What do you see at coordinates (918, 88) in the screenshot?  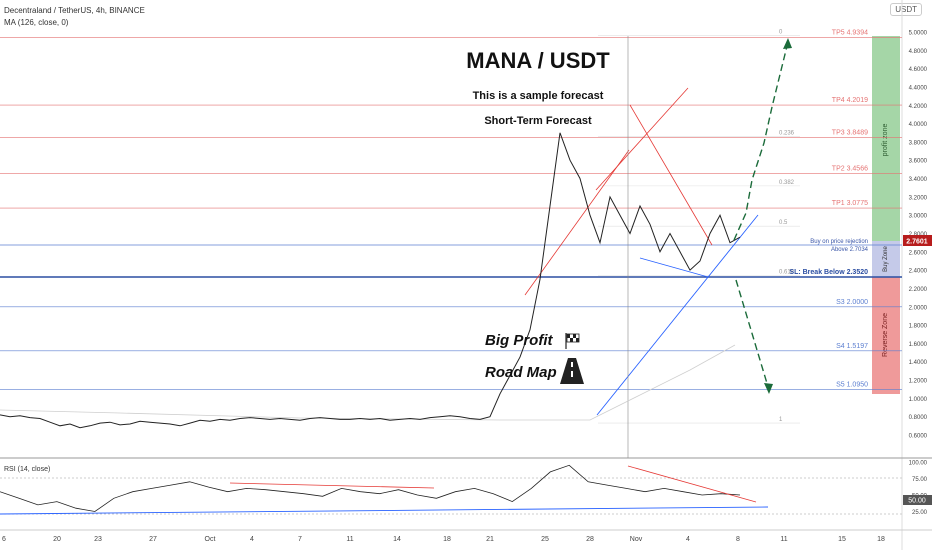 I see `price-tick-label: 4.4000` at bounding box center [918, 88].